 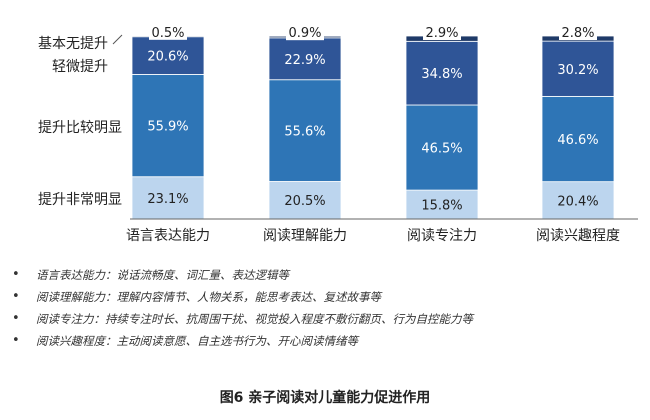 What do you see at coordinates (162, 275) in the screenshot?
I see `note-text: 语言表达能力：说话流畅度、词汇量、表达逻辑等` at bounding box center [162, 275].